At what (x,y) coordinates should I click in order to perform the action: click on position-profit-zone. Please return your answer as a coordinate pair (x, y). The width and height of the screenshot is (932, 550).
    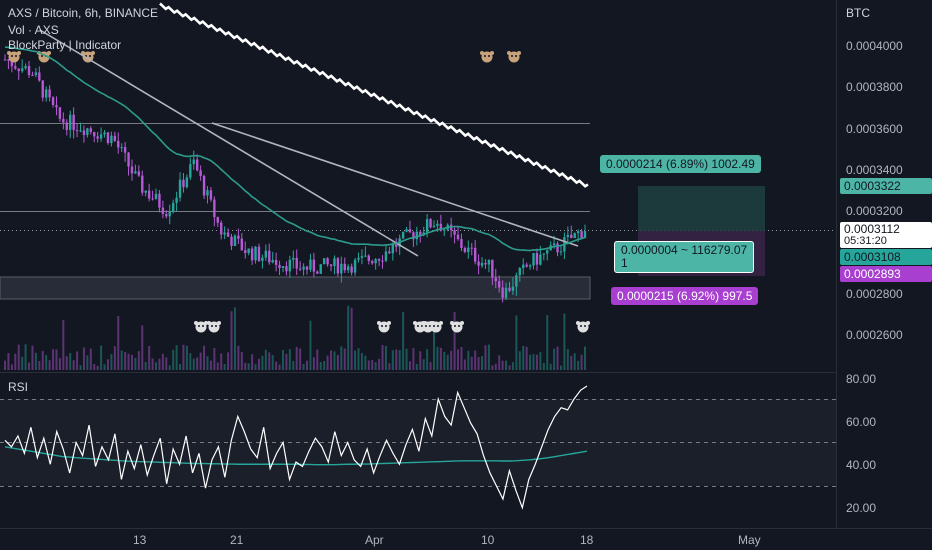
    Looking at the image, I should click on (701, 208).